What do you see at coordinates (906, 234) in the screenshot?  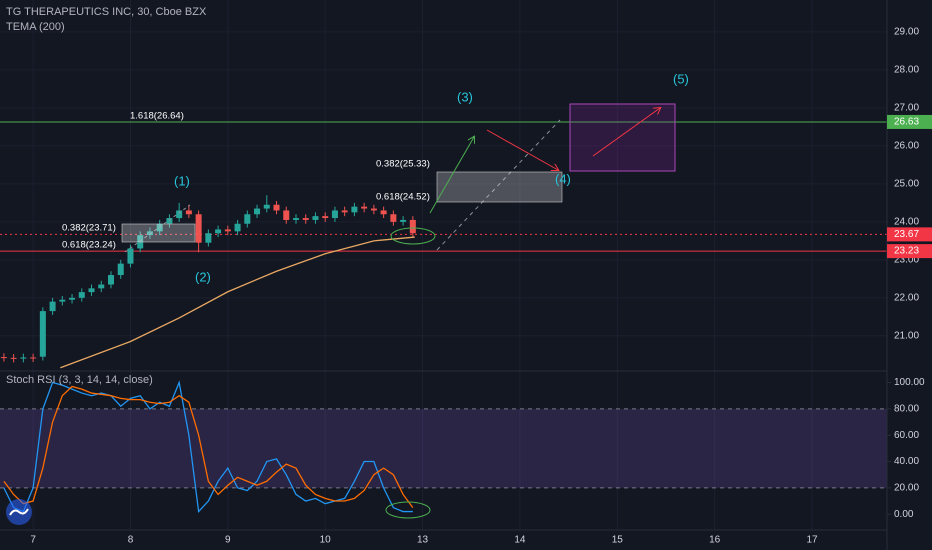 I see `price-badge-label: 23.67` at bounding box center [906, 234].